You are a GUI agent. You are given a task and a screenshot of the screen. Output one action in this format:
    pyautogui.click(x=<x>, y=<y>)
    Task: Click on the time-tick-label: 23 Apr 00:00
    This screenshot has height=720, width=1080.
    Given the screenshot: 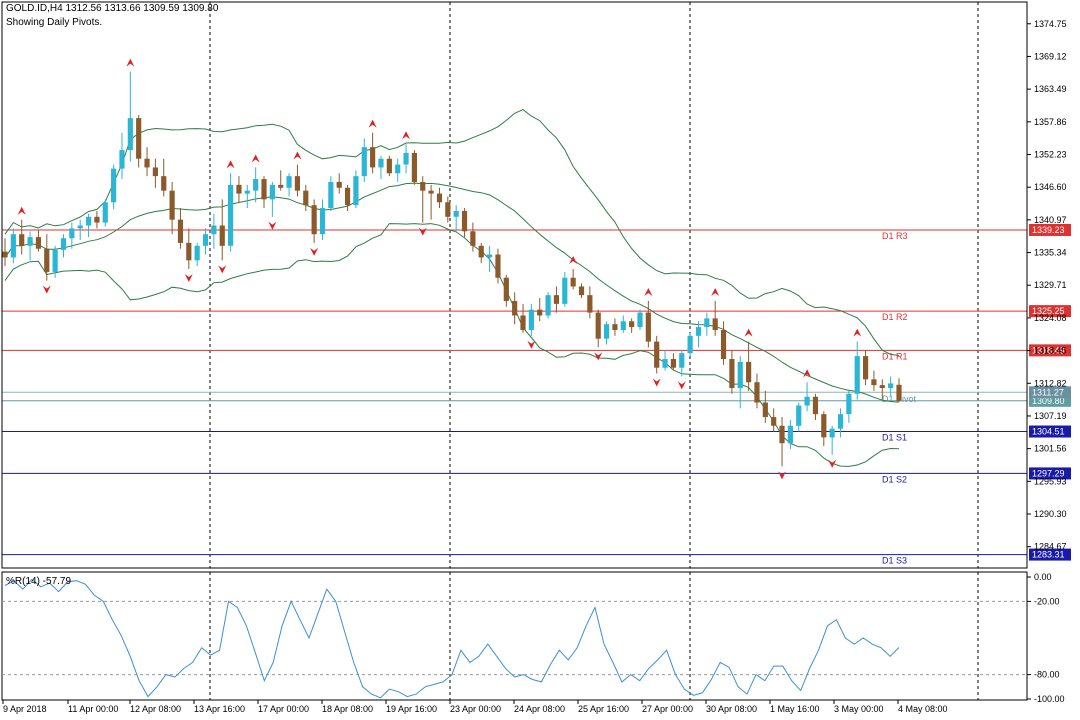 What is the action you would take?
    pyautogui.click(x=475, y=709)
    